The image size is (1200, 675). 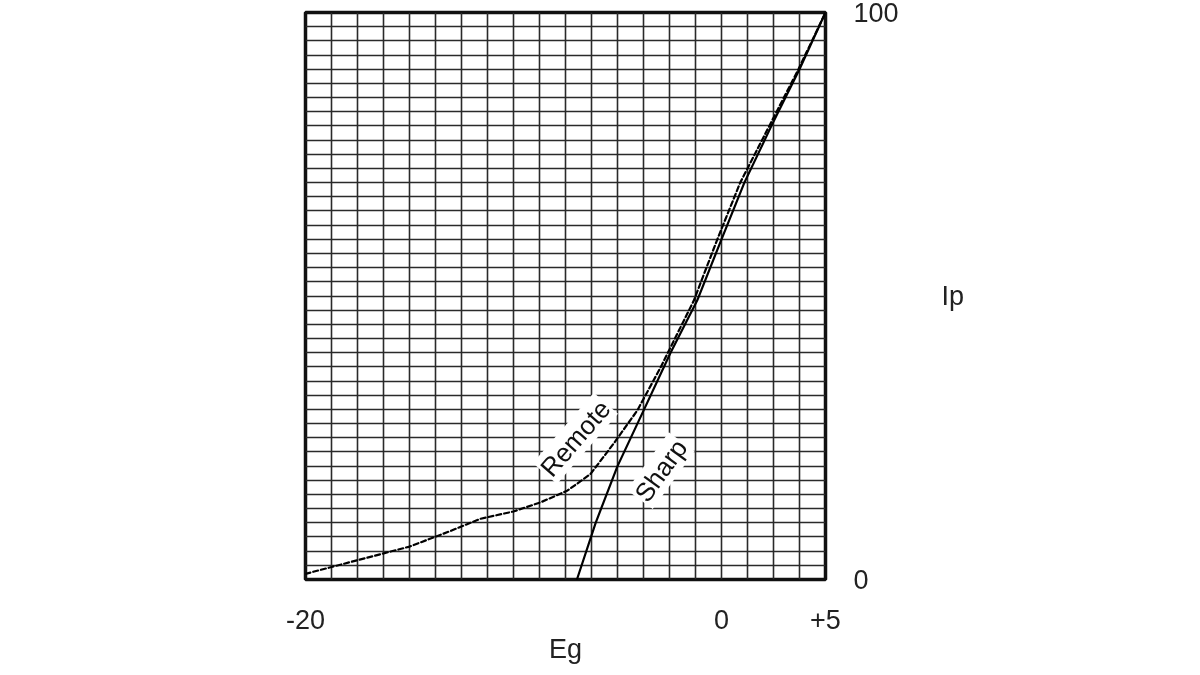 I want to click on y-tick-label: 100, so click(x=876, y=14).